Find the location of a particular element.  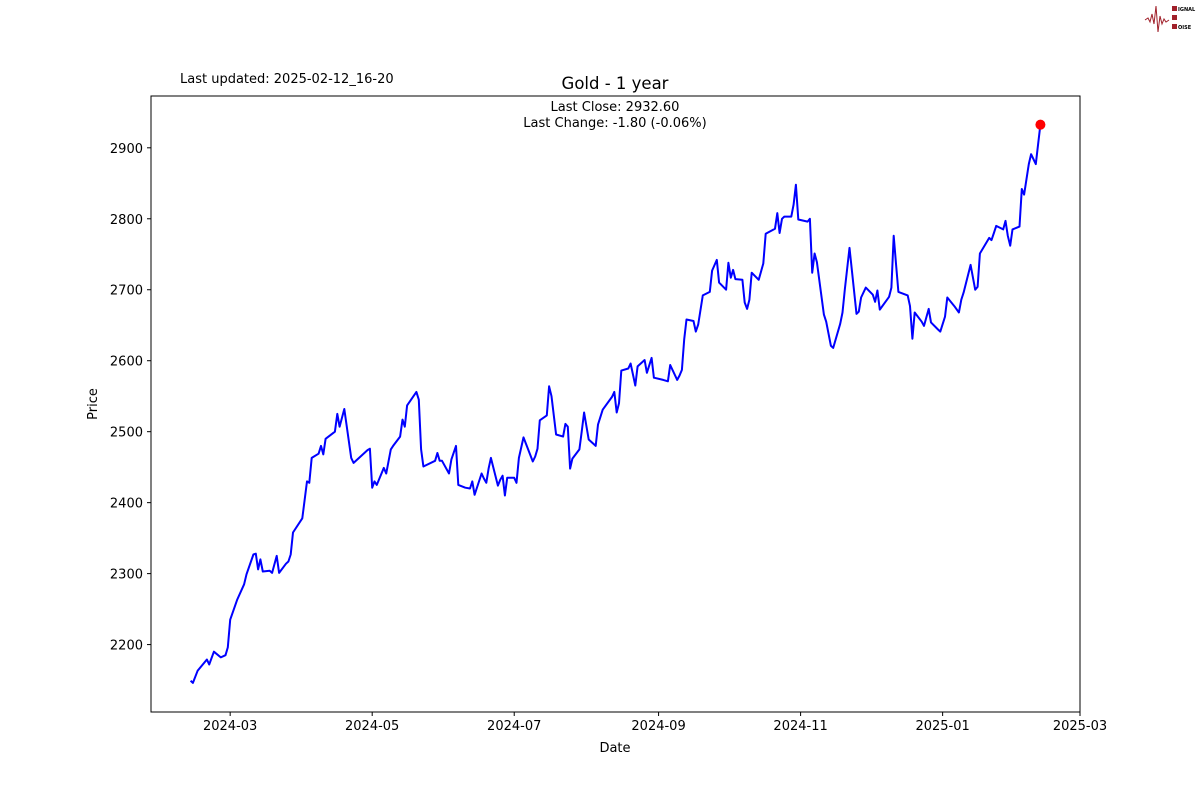

x-tick-label: 2024-07 is located at coordinates (514, 726).